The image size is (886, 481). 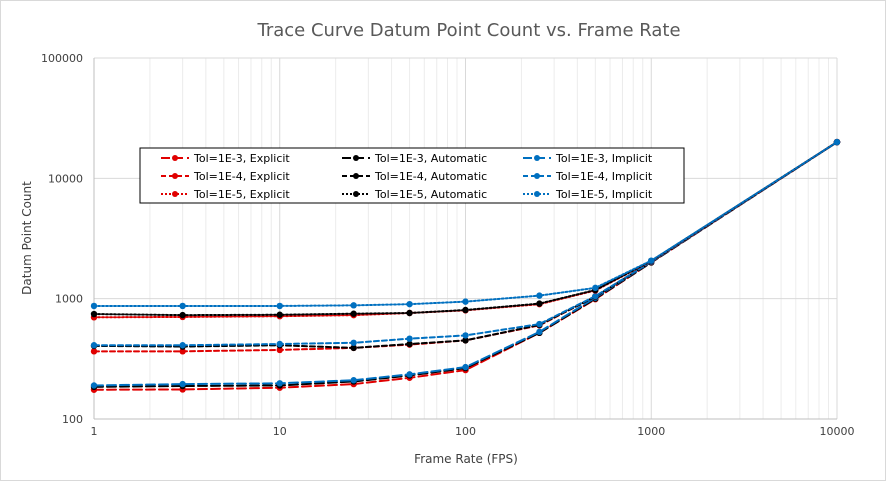 What do you see at coordinates (604, 158) in the screenshot?
I see `legend-label: Tol=1E-3, Implicit` at bounding box center [604, 158].